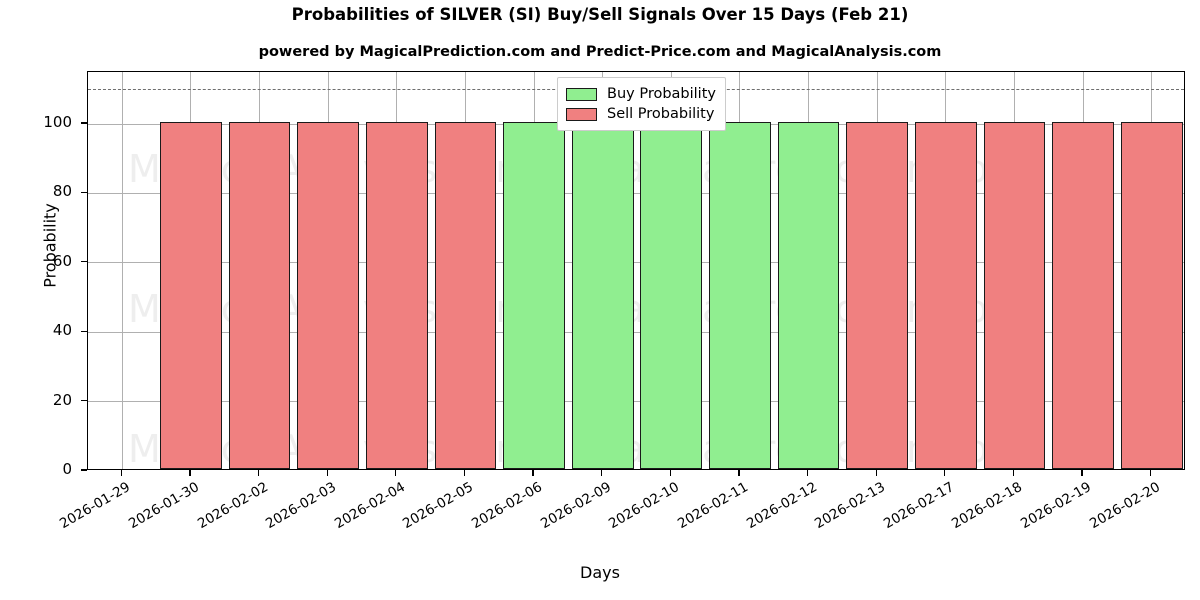 This screenshot has width=1200, height=600. I want to click on y-axis-label: Probability, so click(50, 245).